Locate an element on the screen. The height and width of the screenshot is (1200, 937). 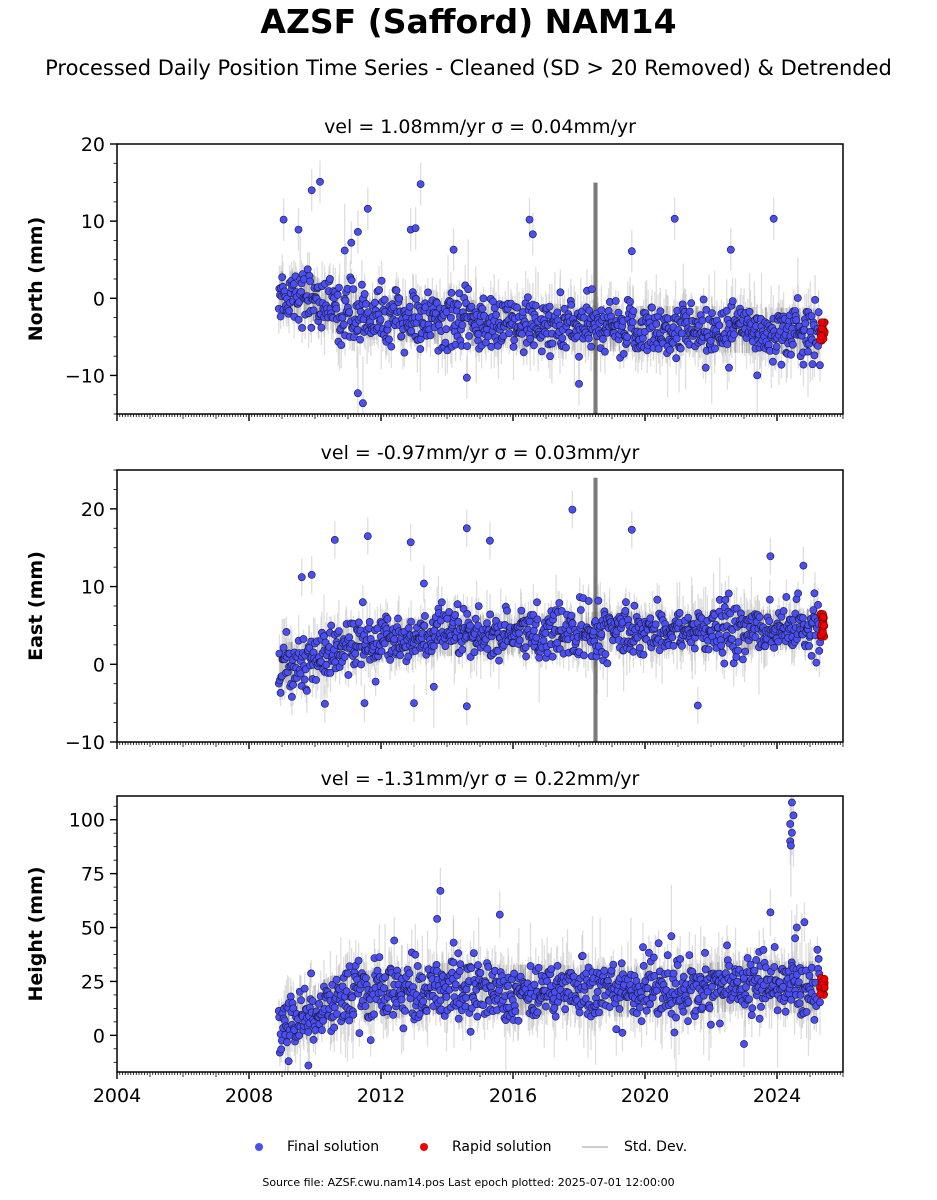
std-dev-bars is located at coordinates (549, 934).